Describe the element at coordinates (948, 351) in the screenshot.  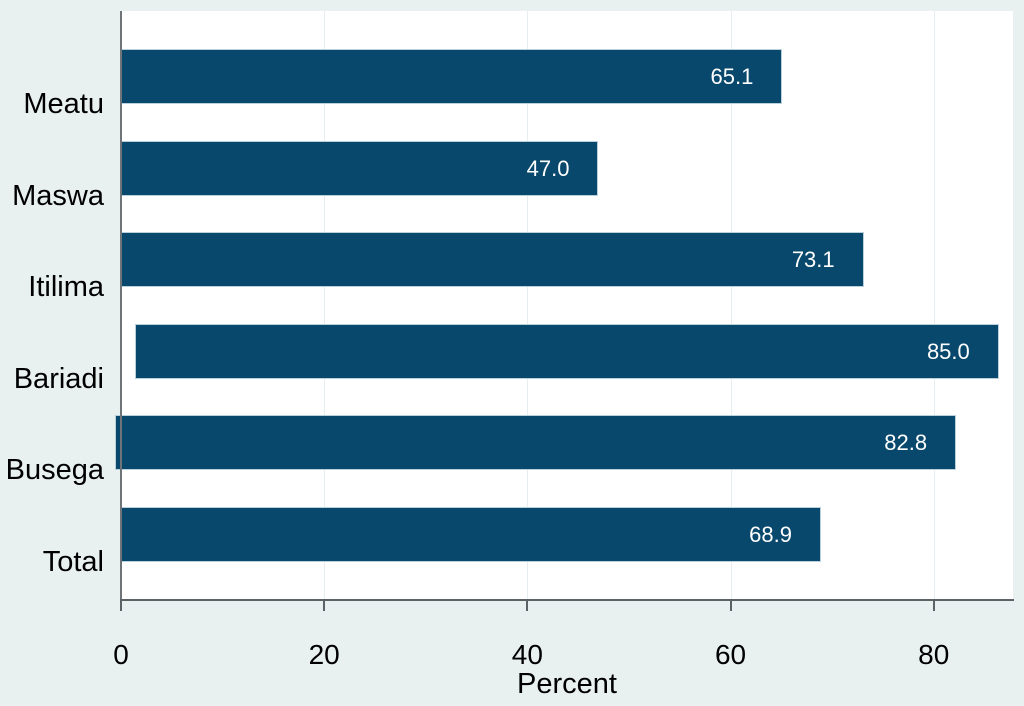
I see `bar-value-label: 85.0` at that location.